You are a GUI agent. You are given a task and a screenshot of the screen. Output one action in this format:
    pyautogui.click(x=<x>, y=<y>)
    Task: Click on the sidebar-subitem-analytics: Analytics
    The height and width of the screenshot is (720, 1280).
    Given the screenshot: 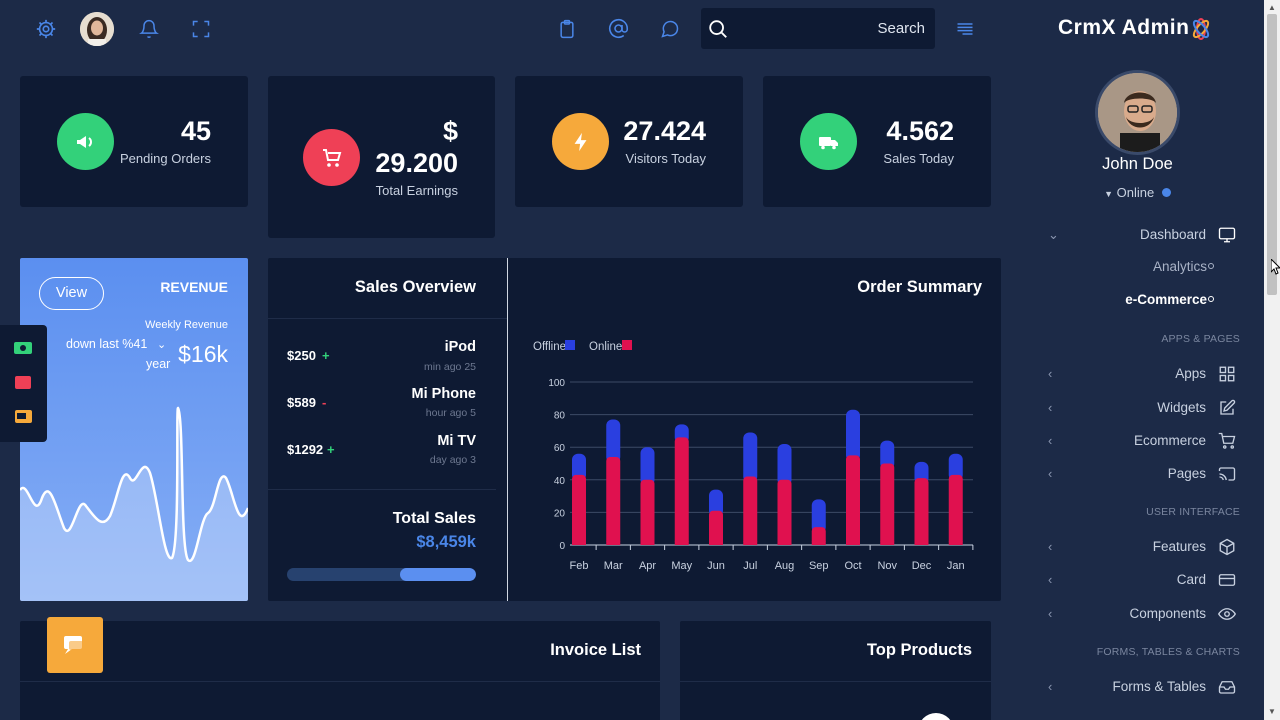 What is the action you would take?
    pyautogui.click(x=1139, y=267)
    